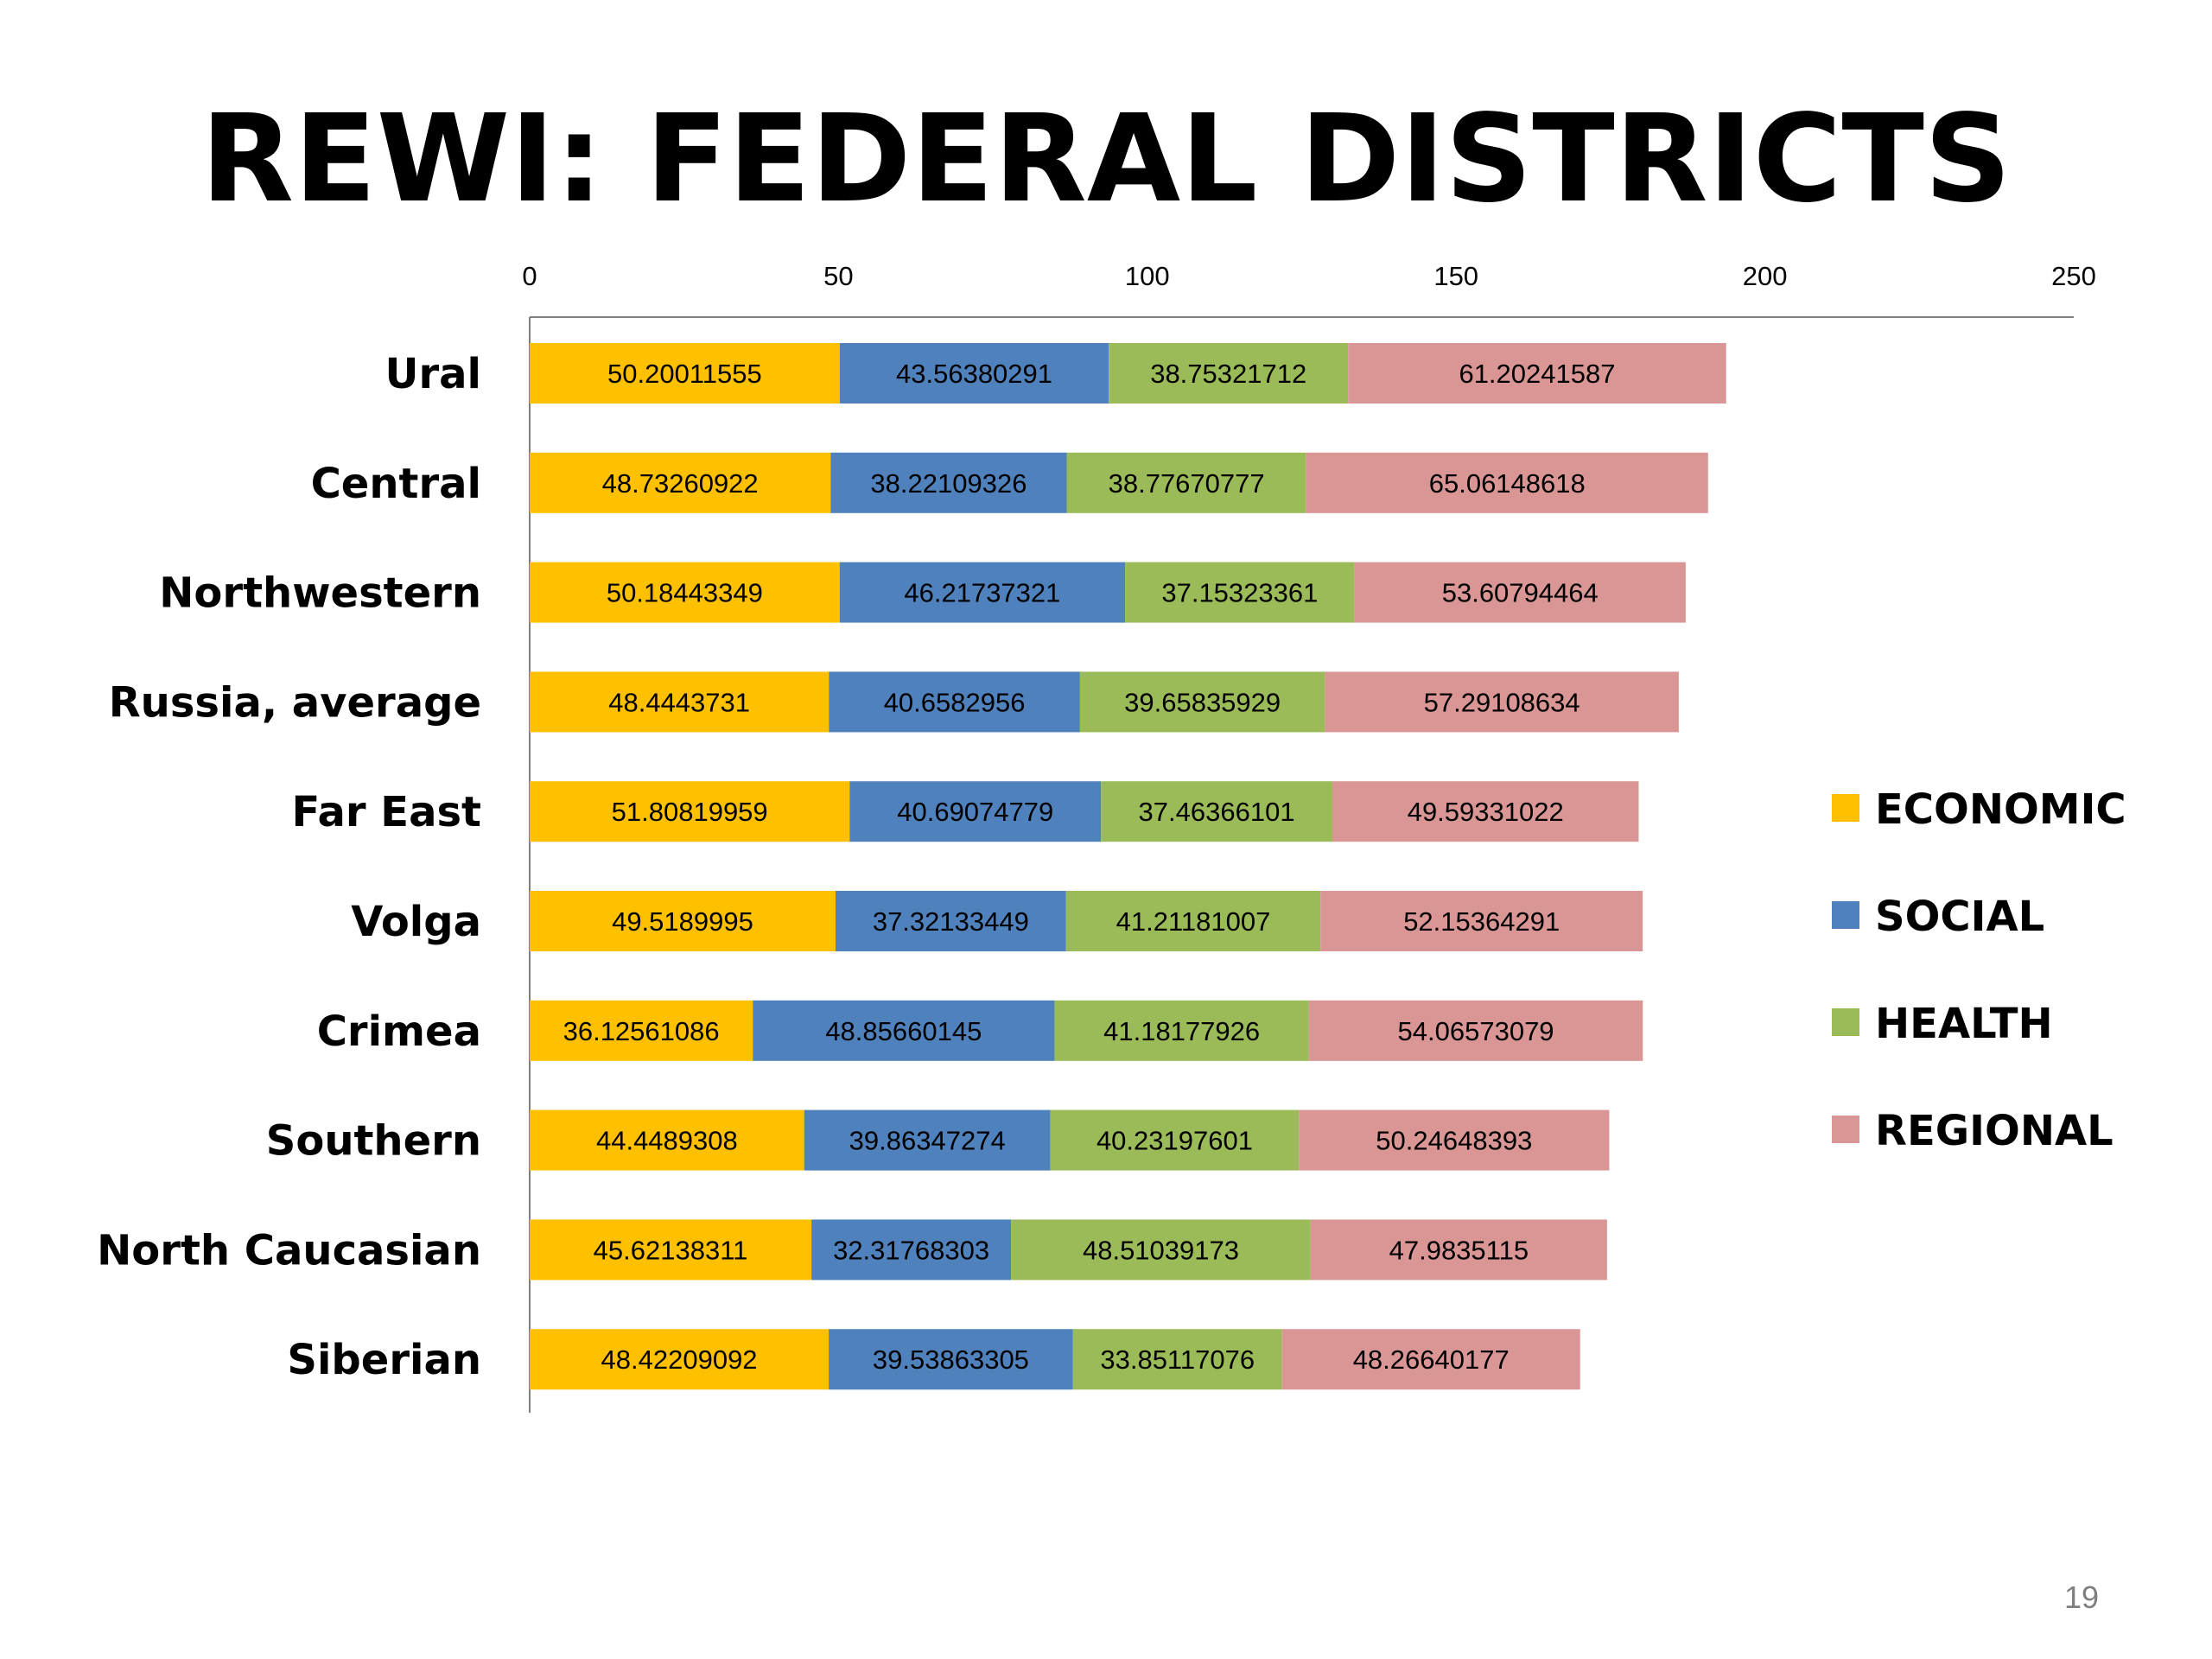 This screenshot has height=1659, width=2212. I want to click on data-label: 65.06148618, so click(1507, 483).